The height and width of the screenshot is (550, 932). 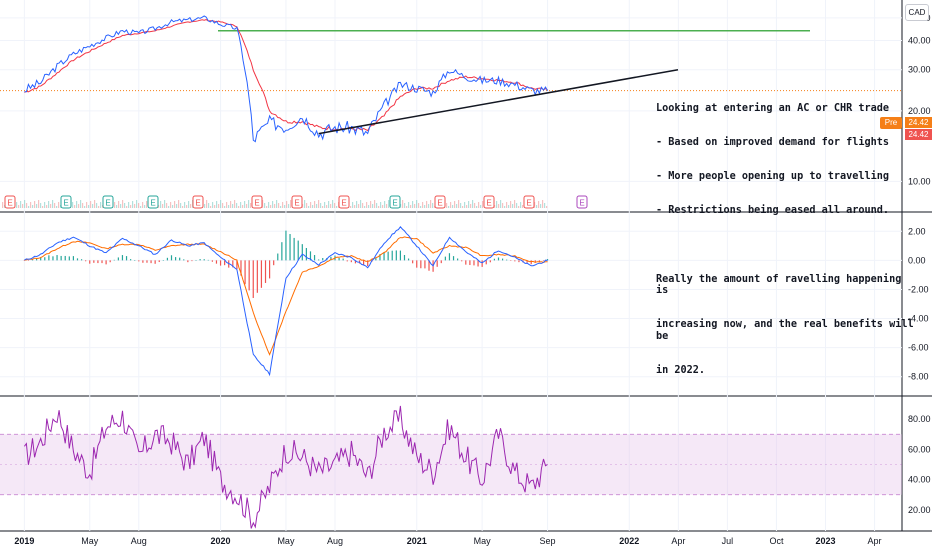 I want to click on last-price-tag: 24.42, so click(x=918, y=122).